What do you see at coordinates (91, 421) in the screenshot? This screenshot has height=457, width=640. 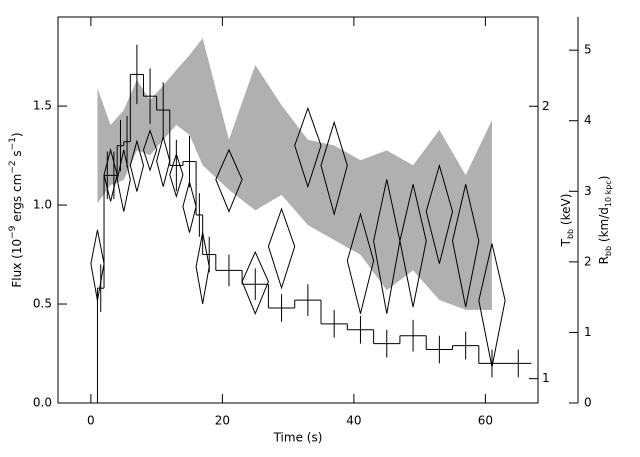 I see `x-tick-label: 0` at bounding box center [91, 421].